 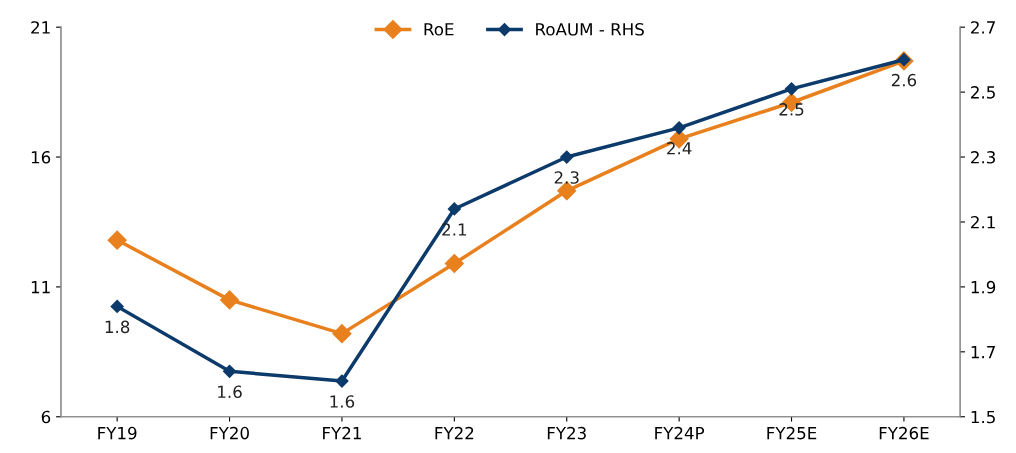 I want to click on x-tick-label: FY19, so click(x=117, y=433).